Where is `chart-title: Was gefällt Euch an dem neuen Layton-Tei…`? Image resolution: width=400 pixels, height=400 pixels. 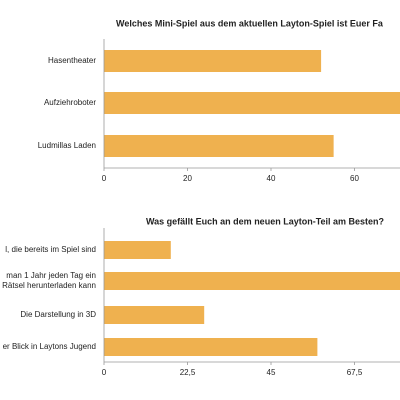 chart-title: Was gefällt Euch an dem neuen Layton-Tei… is located at coordinates (265, 221).